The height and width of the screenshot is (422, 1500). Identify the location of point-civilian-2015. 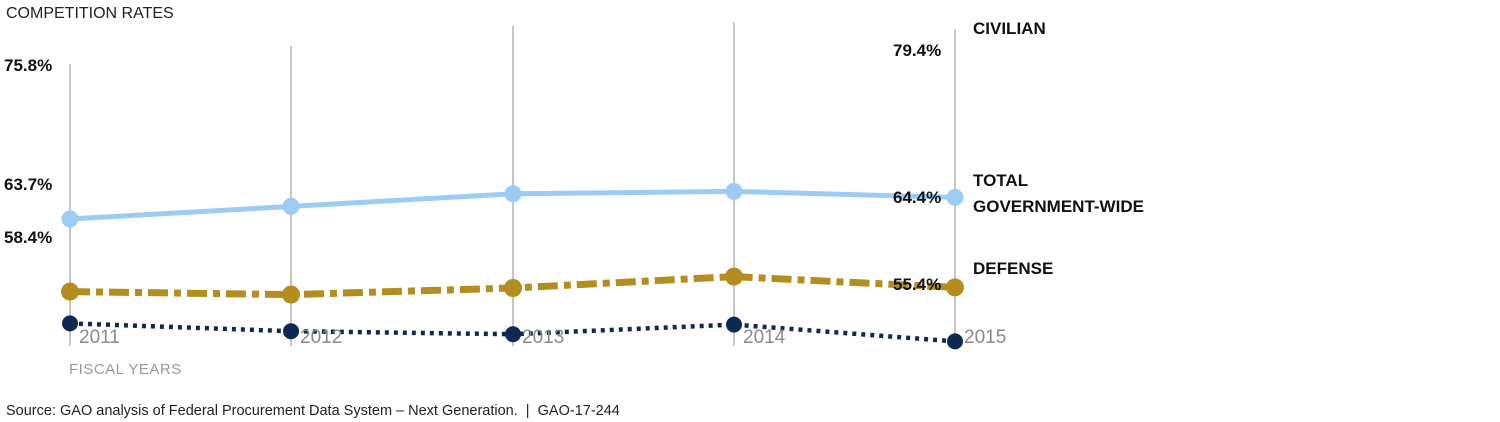
(955, 197).